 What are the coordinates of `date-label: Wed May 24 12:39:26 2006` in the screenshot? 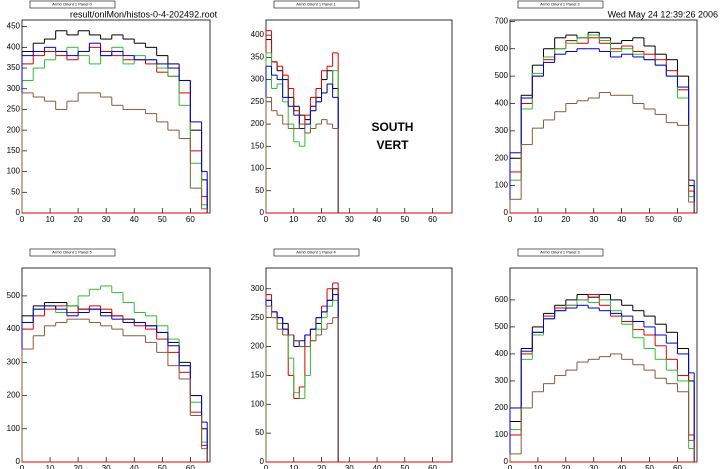 It's located at (663, 14).